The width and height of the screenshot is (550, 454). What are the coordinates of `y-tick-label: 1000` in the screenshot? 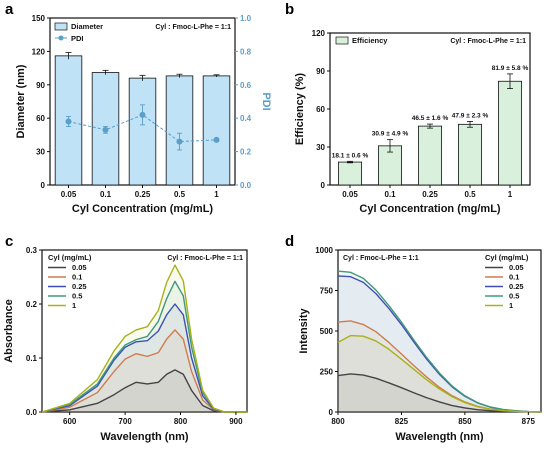 It's located at (324, 250).